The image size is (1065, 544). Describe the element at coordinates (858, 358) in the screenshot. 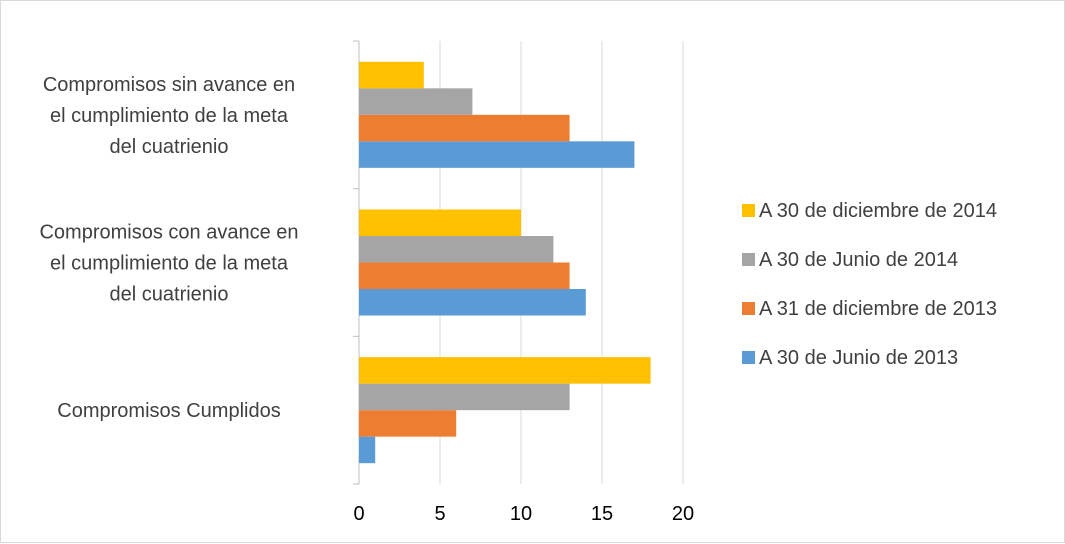

I see `legend-label: A 30 de Junio de 2013` at that location.